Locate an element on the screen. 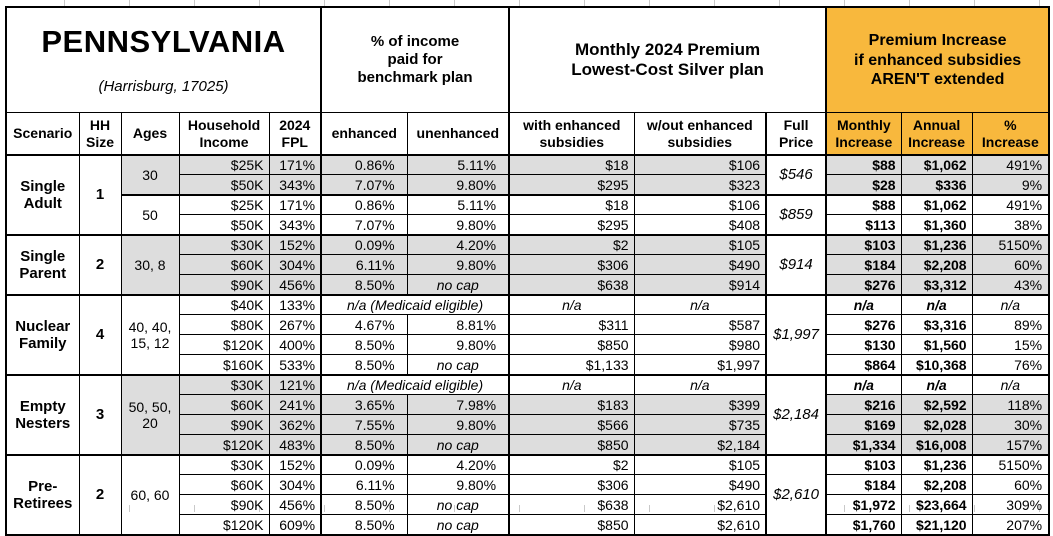 This screenshot has width=1053, height=536. group-header-income-pct: % of income paid for benchmark plan is located at coordinates (415, 60).